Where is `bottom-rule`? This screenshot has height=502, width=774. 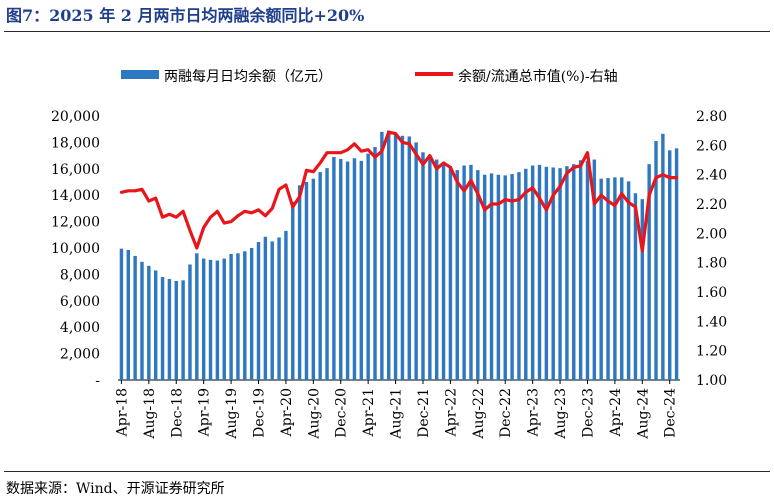
bottom-rule is located at coordinates (387, 471).